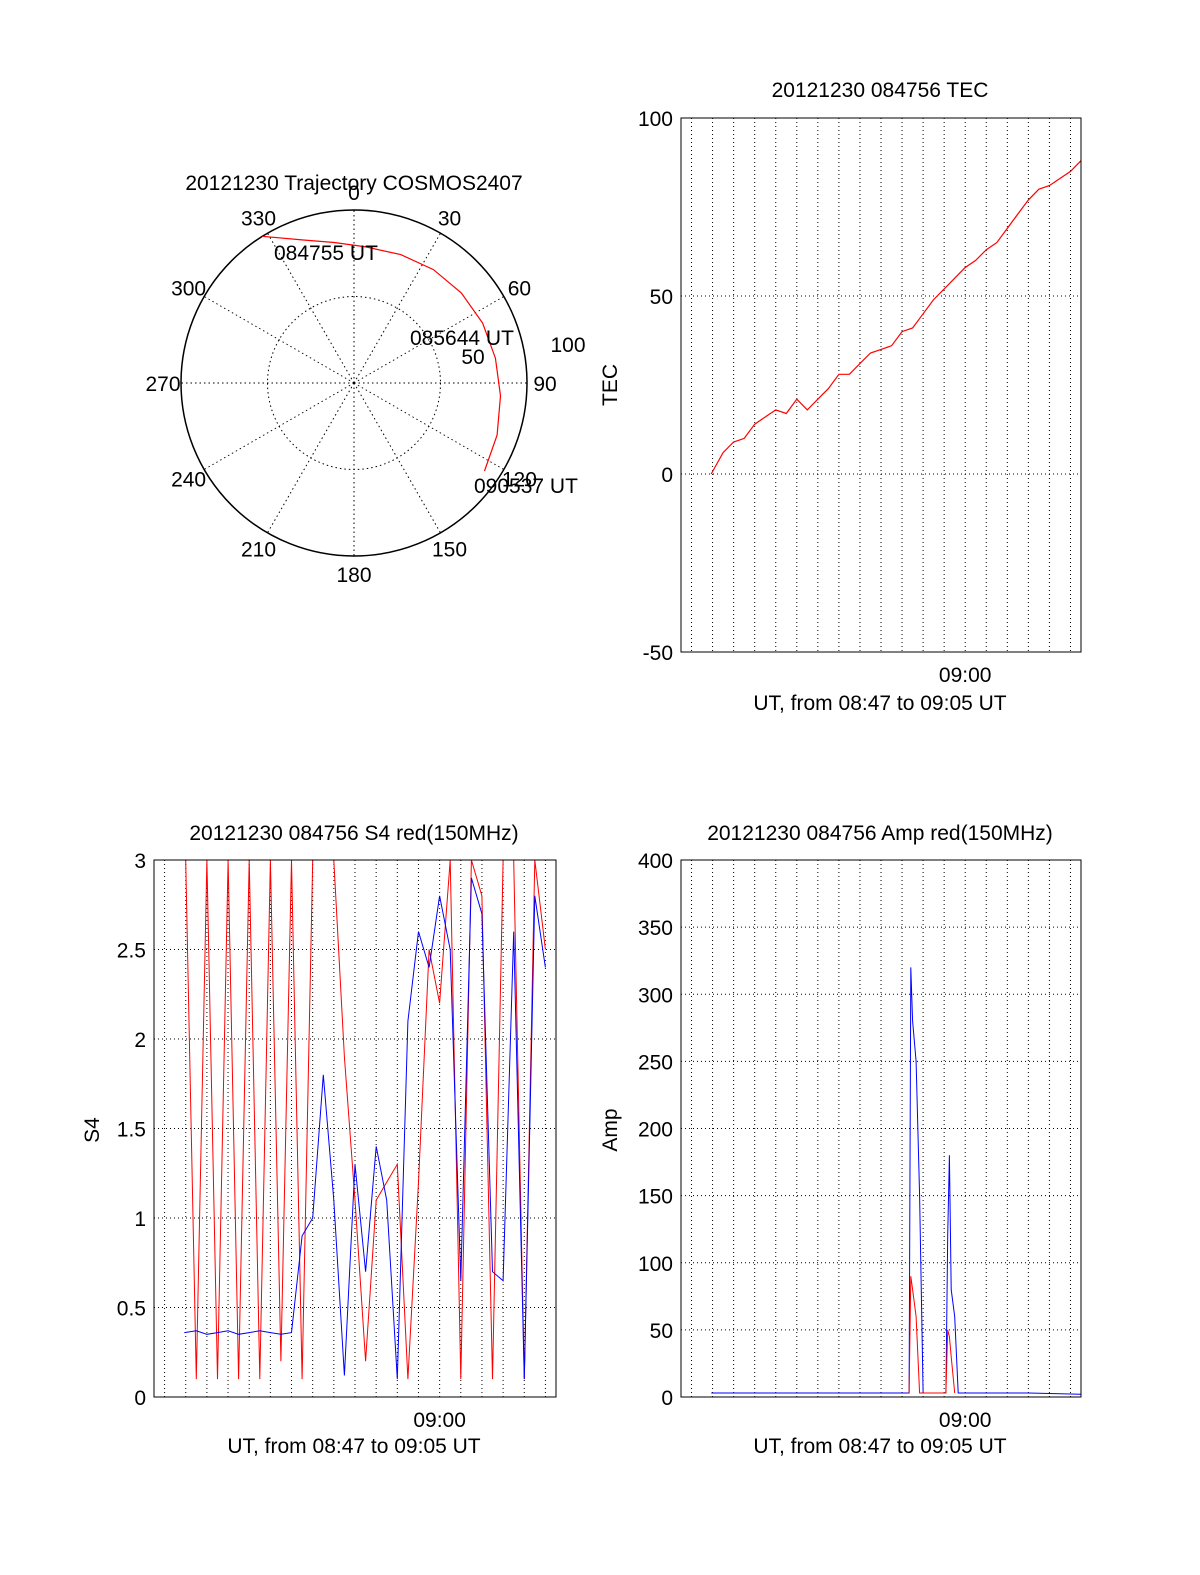 The height and width of the screenshot is (1575, 1200). Describe the element at coordinates (655, 1197) in the screenshot. I see `y-tick-label: 150` at that location.